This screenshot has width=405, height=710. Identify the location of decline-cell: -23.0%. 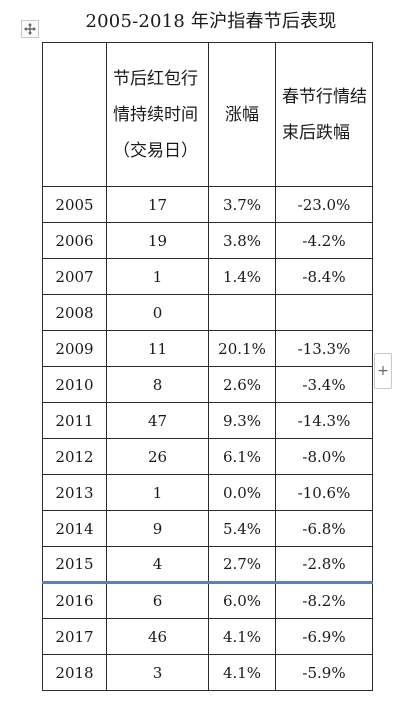
(324, 204).